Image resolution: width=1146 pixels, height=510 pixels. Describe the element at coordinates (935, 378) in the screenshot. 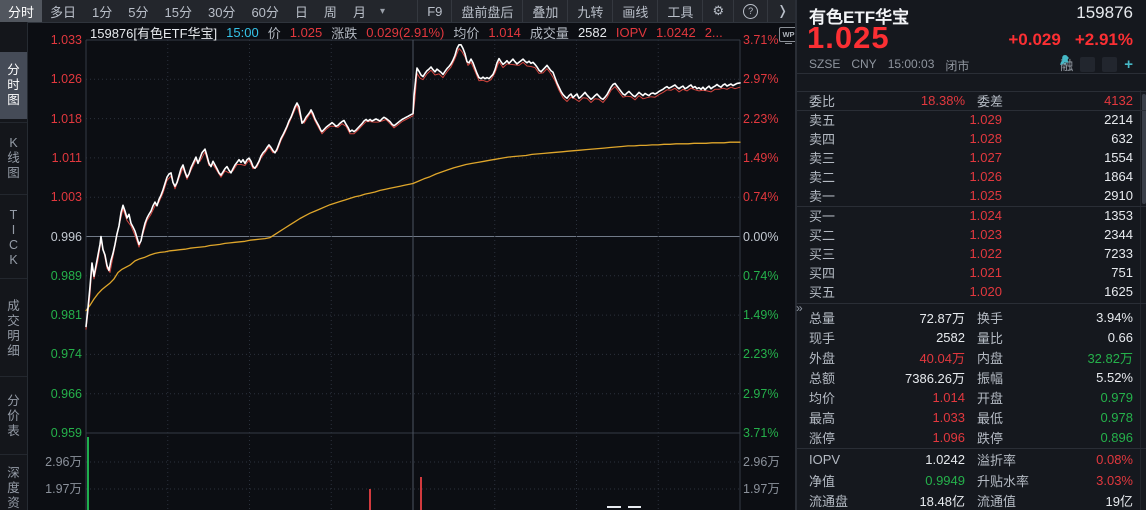

I see `stat-row-3-value1: 7386.26万` at that location.